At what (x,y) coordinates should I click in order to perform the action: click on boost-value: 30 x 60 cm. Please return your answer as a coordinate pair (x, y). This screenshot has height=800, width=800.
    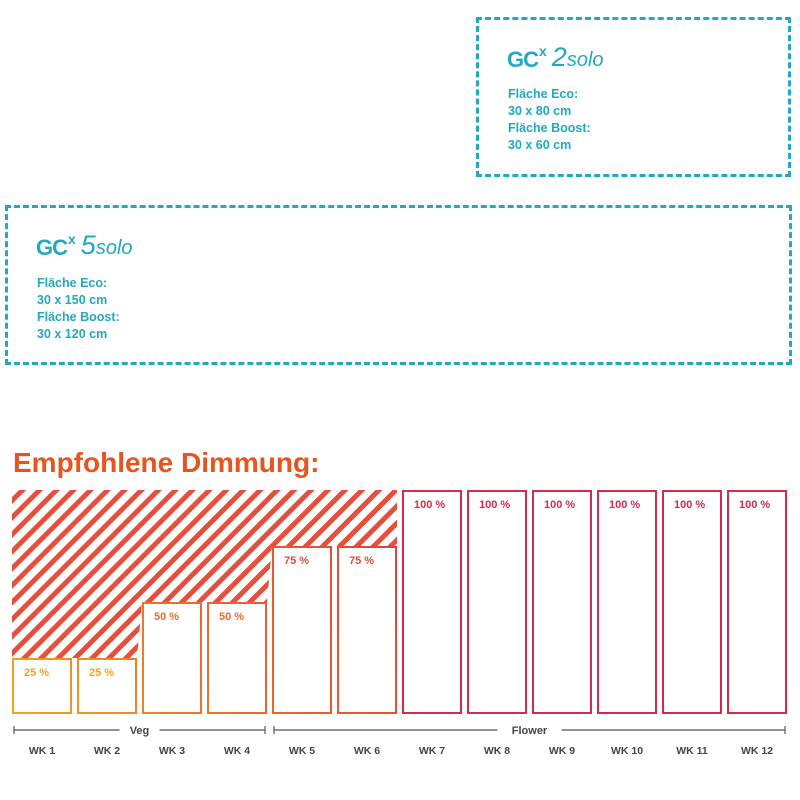
    Looking at the image, I should click on (540, 145).